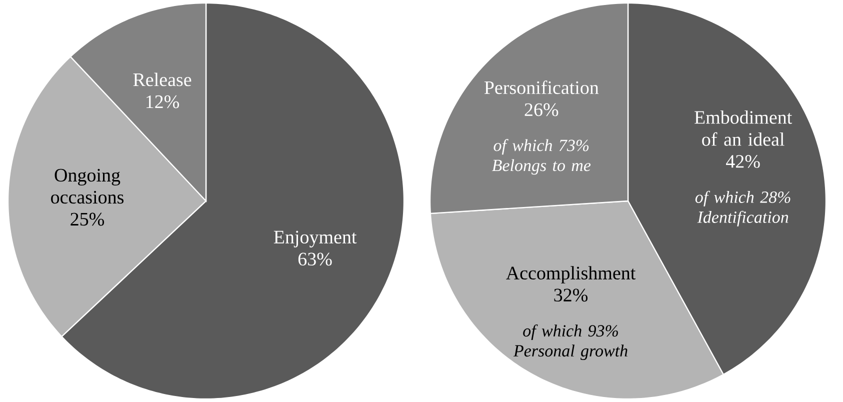  I want to click on slice-label: Release, so click(162, 79).